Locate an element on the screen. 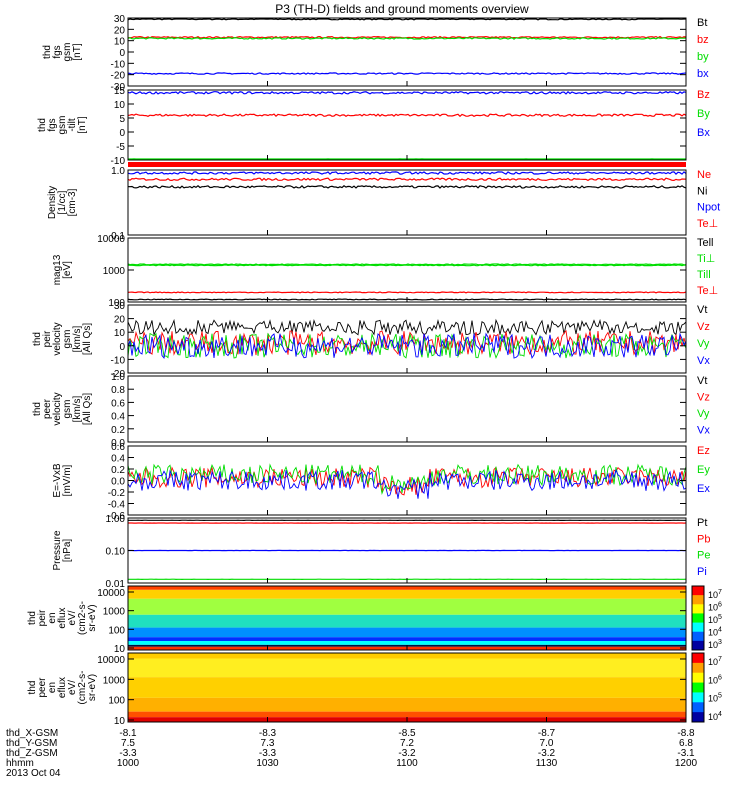  legend-By: By is located at coordinates (703, 114).